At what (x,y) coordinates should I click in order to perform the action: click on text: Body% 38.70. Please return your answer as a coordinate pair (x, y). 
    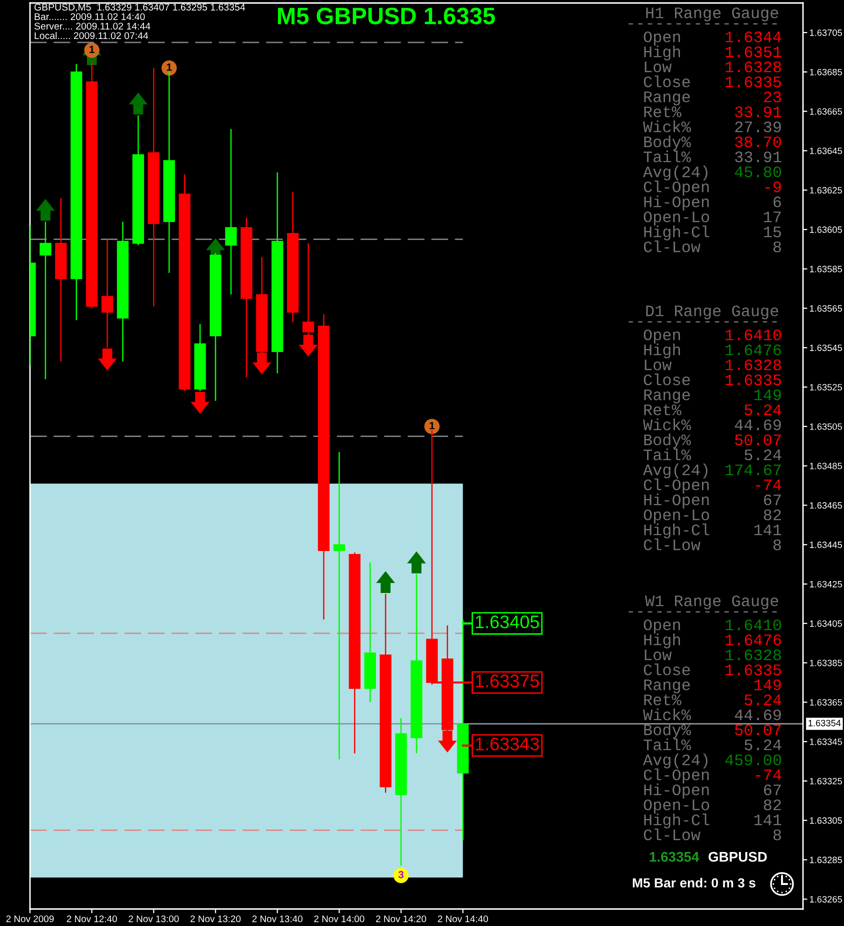
    Looking at the image, I should click on (713, 143).